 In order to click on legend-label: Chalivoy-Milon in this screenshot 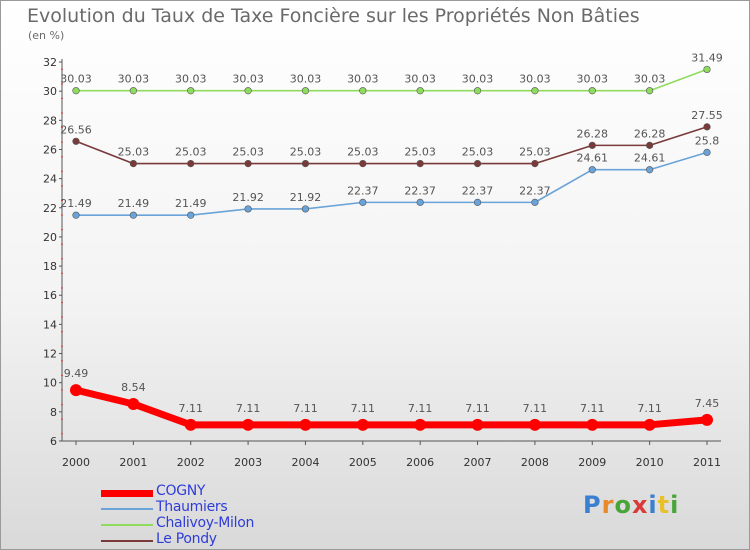, I will do `click(205, 523)`.